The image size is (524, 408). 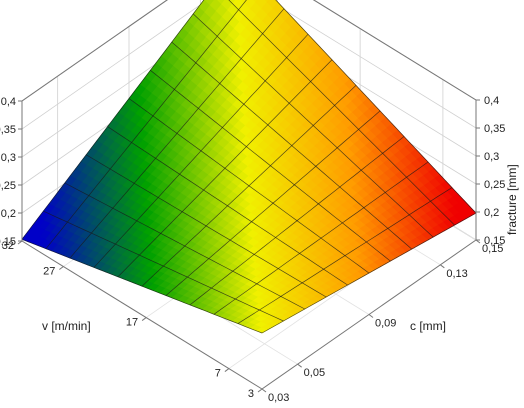 I want to click on z-axis-ticks-right: 0,15 0,2 0,25 0,3 0,35 0,4, so click(x=490, y=171).